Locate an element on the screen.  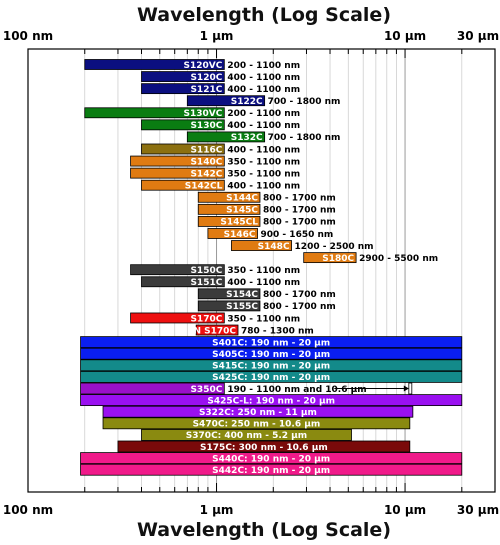
bar-range: 700 - 1800 nm is located at coordinates (304, 138).